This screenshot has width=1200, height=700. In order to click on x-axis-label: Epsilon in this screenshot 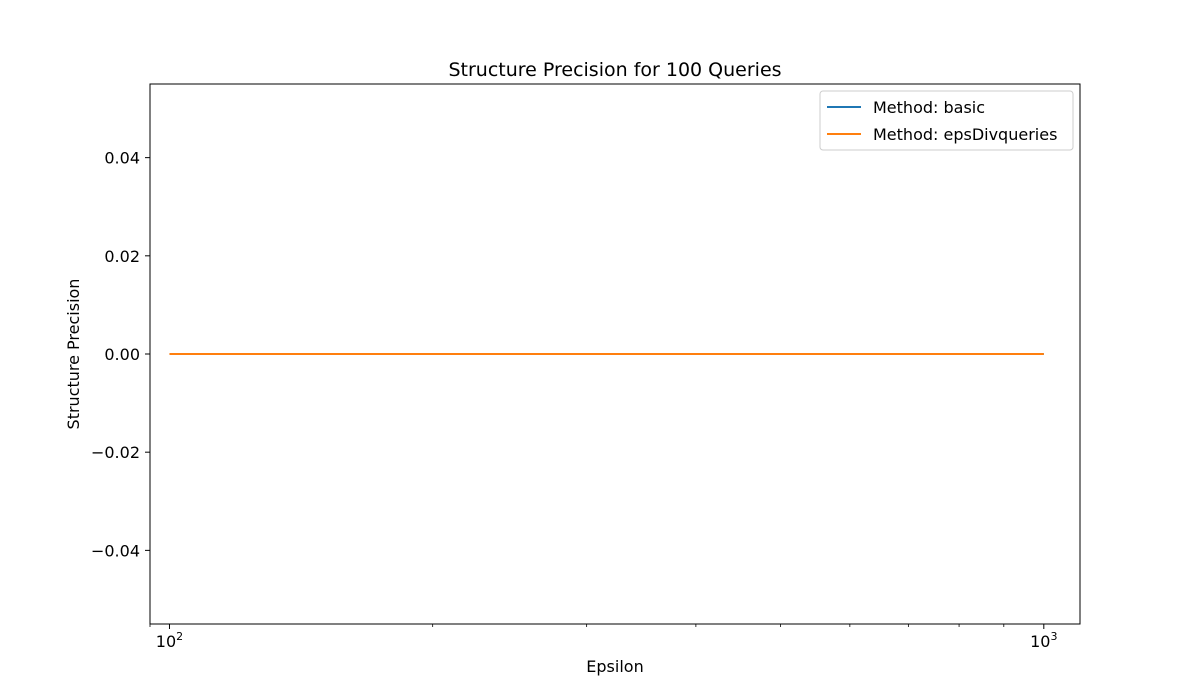, I will do `click(614, 666)`.